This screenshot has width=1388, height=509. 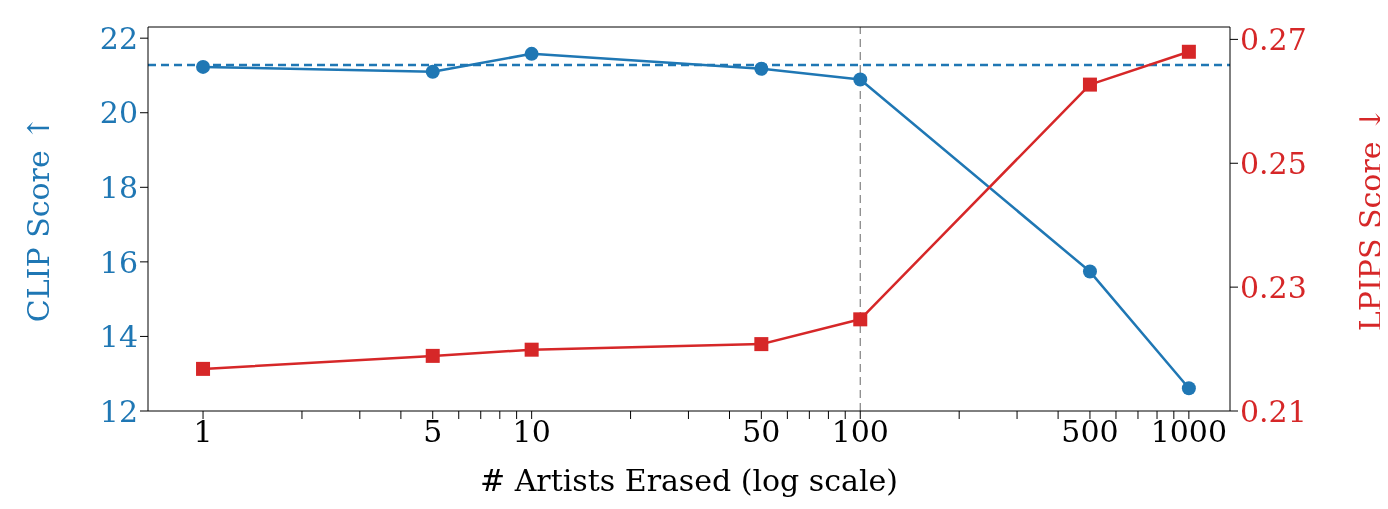 What do you see at coordinates (689, 480) in the screenshot?
I see `x-axis-title: # Artists Erased (log scale)` at bounding box center [689, 480].